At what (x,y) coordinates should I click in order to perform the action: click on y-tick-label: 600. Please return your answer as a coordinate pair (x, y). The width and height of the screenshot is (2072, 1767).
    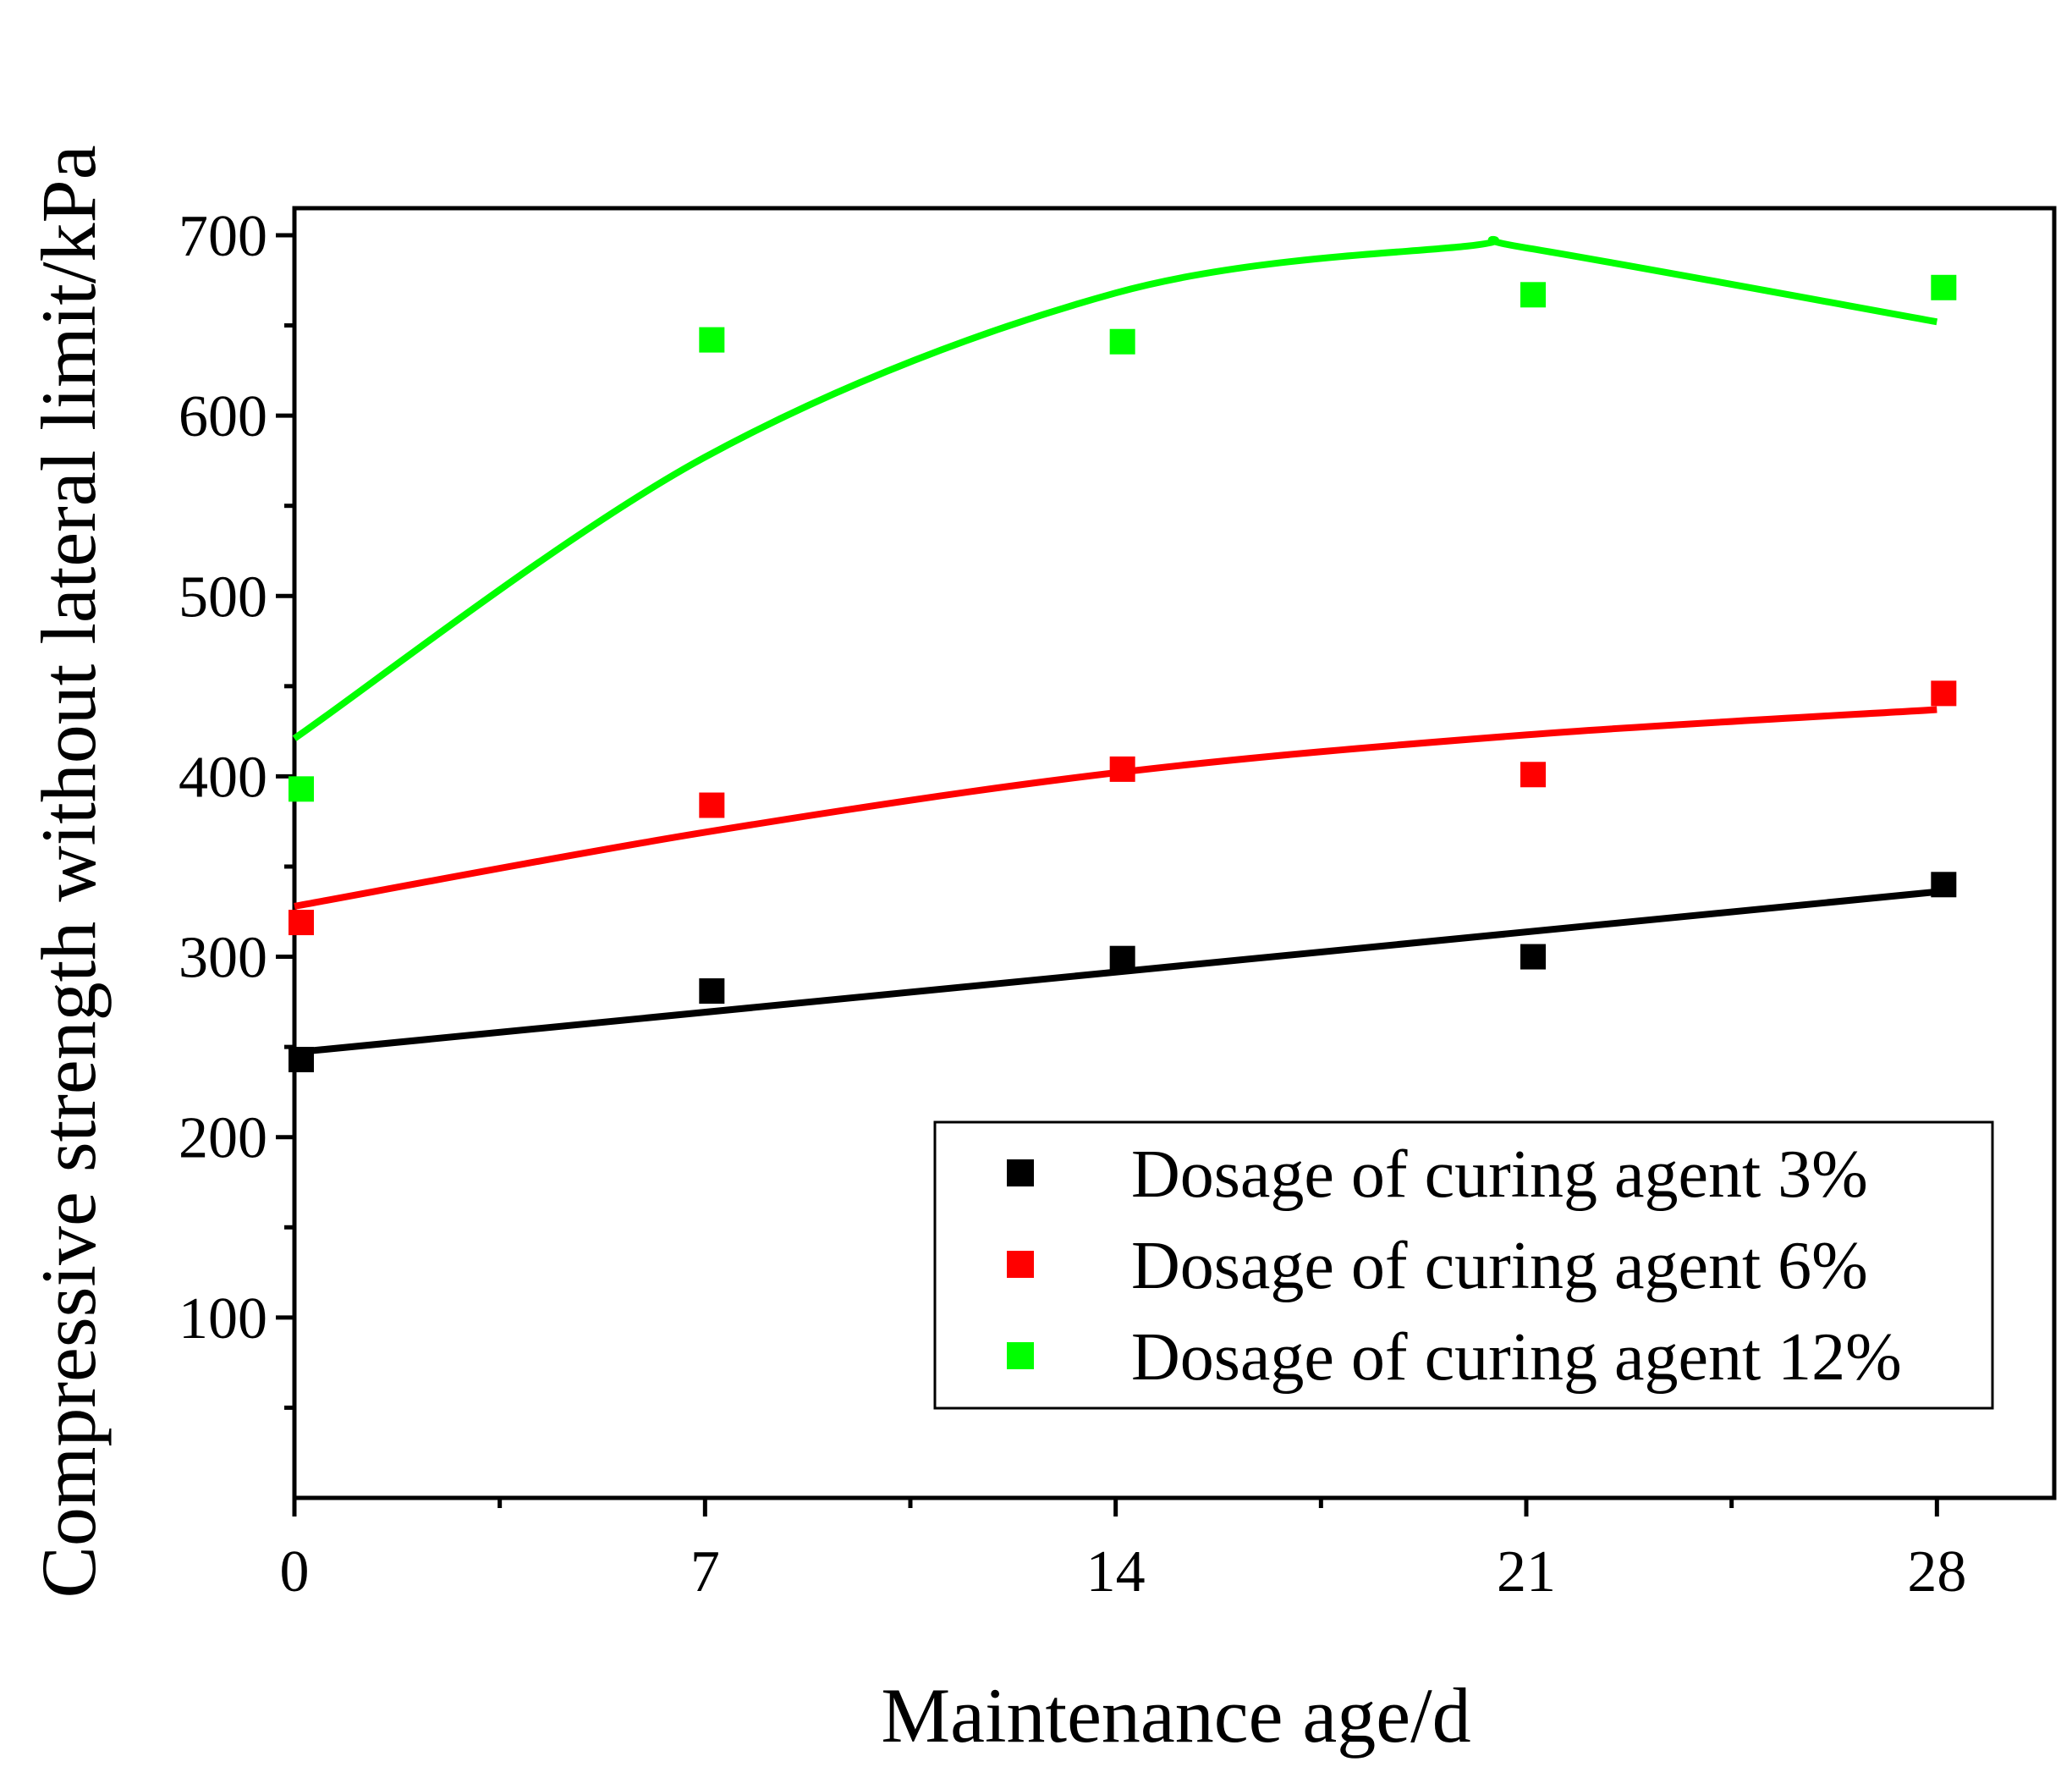
    Looking at the image, I should click on (223, 416).